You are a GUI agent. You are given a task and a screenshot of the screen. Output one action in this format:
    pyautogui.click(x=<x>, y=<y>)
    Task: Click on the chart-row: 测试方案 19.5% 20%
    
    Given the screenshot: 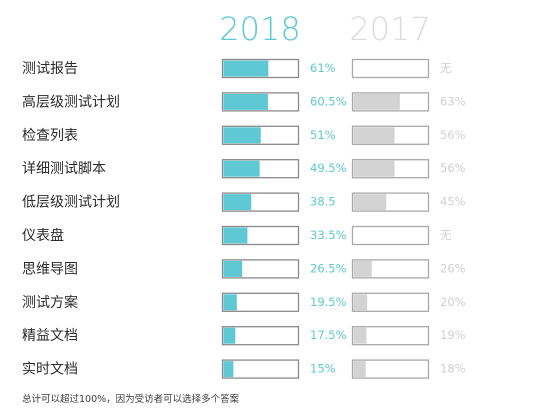 What is the action you would take?
    pyautogui.click(x=244, y=302)
    